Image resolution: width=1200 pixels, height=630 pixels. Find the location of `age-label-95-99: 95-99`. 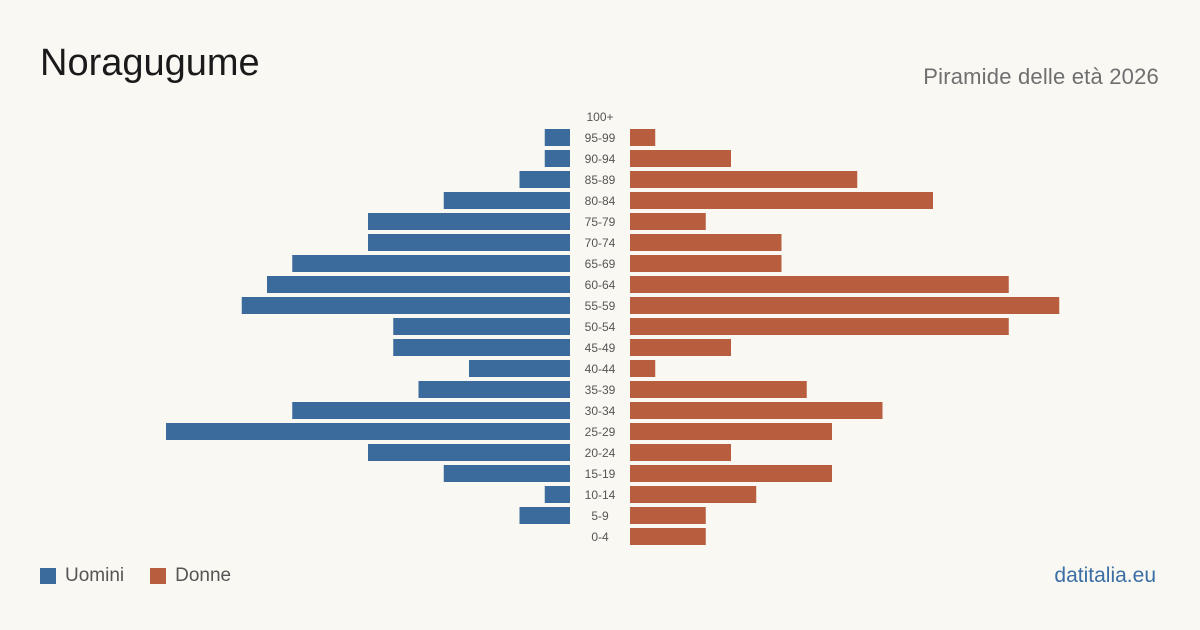

age-label-95-99: 95-99 is located at coordinates (600, 138).